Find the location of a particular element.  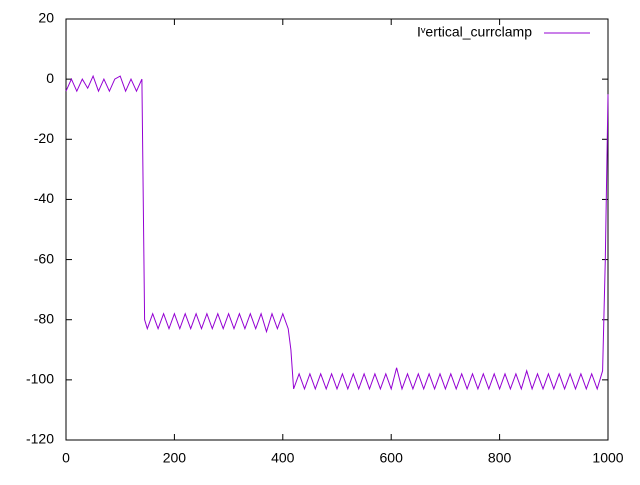

y-tick-label: 0 is located at coordinates (50, 78).